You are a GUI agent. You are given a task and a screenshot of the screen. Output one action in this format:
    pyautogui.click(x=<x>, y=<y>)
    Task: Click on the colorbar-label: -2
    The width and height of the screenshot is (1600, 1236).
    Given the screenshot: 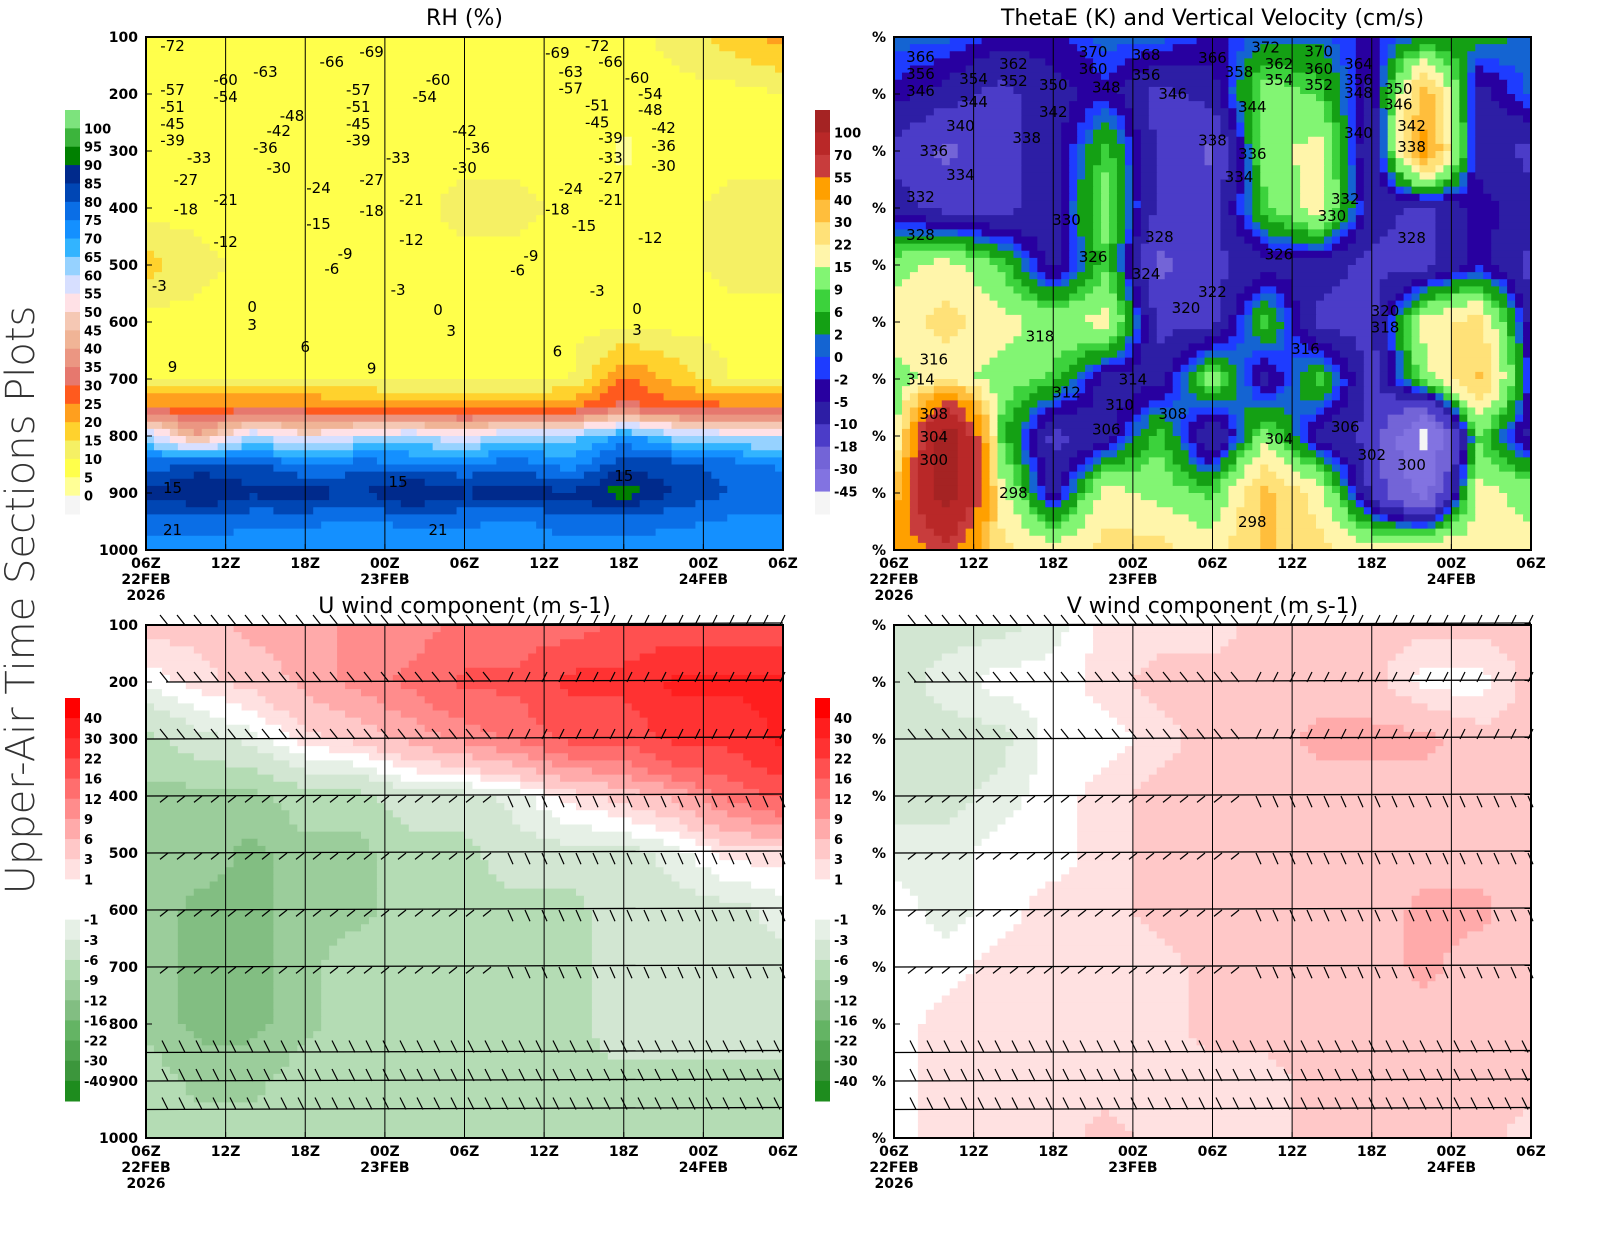 What is the action you would take?
    pyautogui.click(x=841, y=380)
    